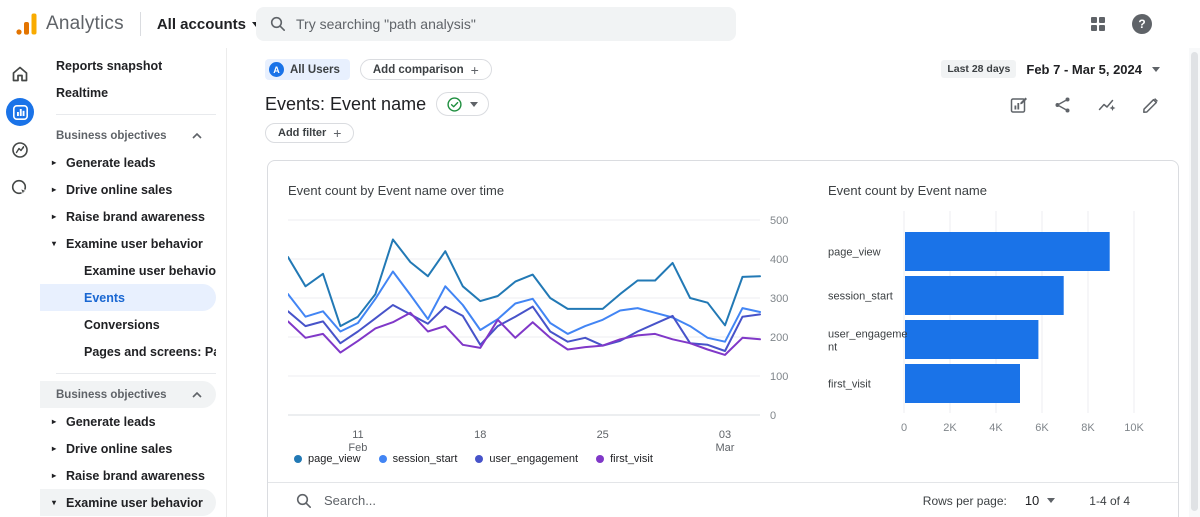  What do you see at coordinates (1085, 105) in the screenshot?
I see `report-actions` at bounding box center [1085, 105].